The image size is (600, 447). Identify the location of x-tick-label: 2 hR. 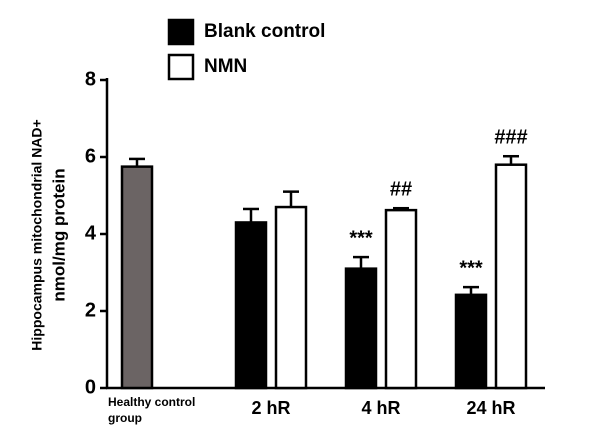
(270, 408).